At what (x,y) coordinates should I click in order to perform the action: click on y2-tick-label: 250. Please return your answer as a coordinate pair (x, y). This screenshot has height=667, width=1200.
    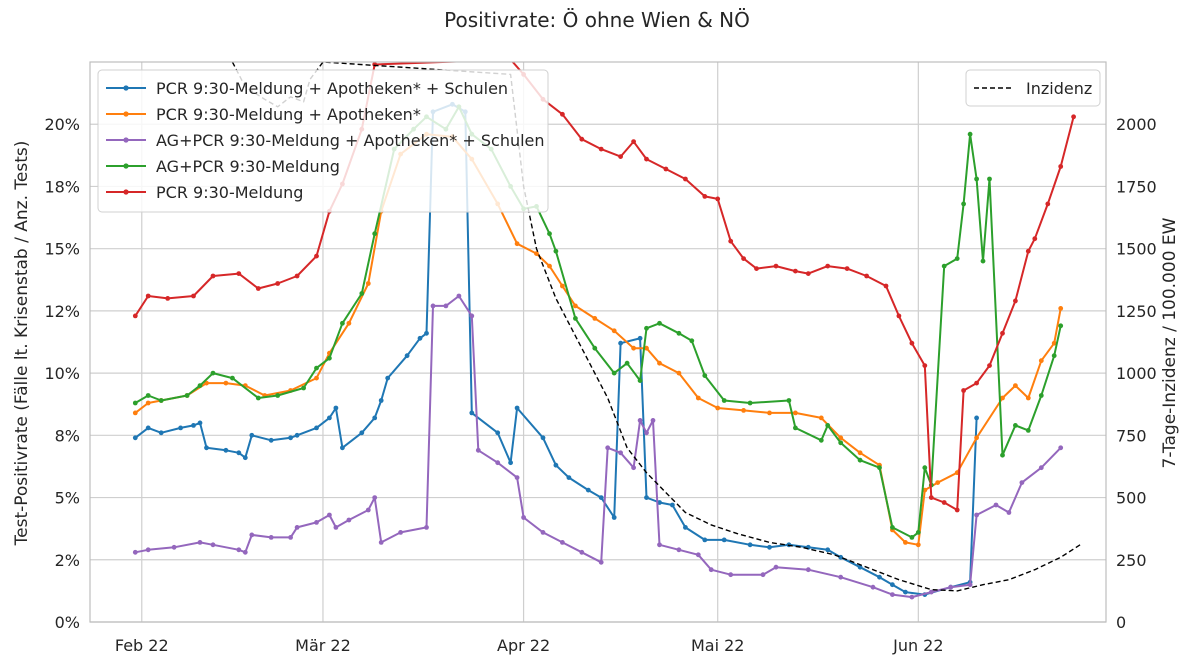
    Looking at the image, I should click on (1131, 560).